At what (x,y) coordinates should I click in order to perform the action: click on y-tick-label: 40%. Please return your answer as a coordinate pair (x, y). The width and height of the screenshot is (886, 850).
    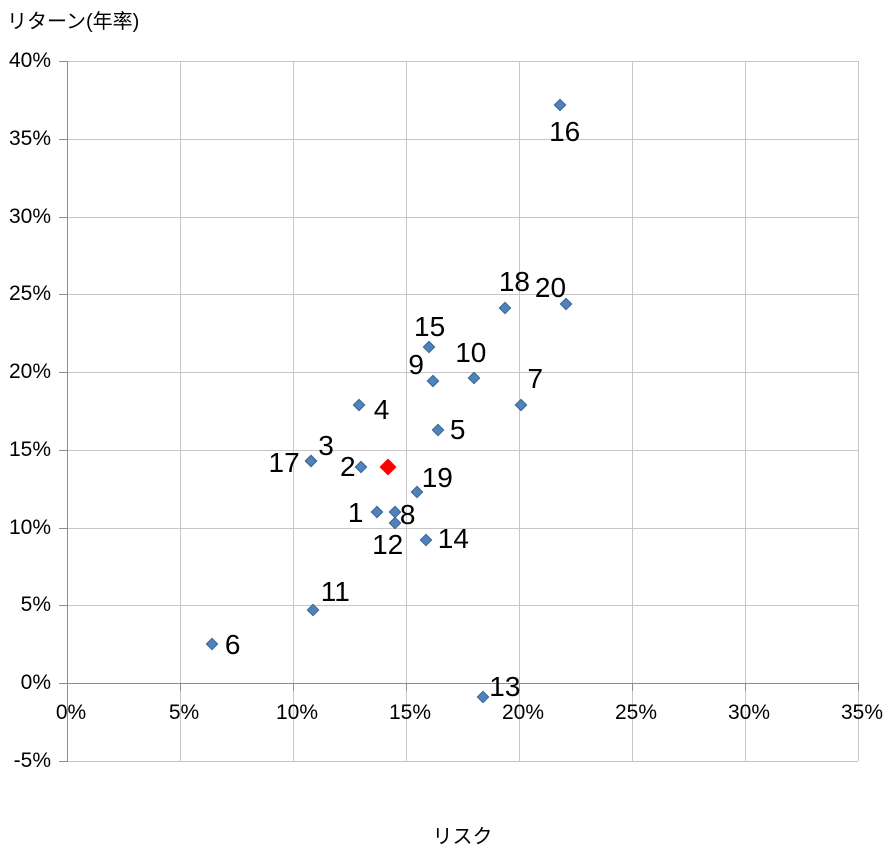
    Looking at the image, I should click on (29, 60).